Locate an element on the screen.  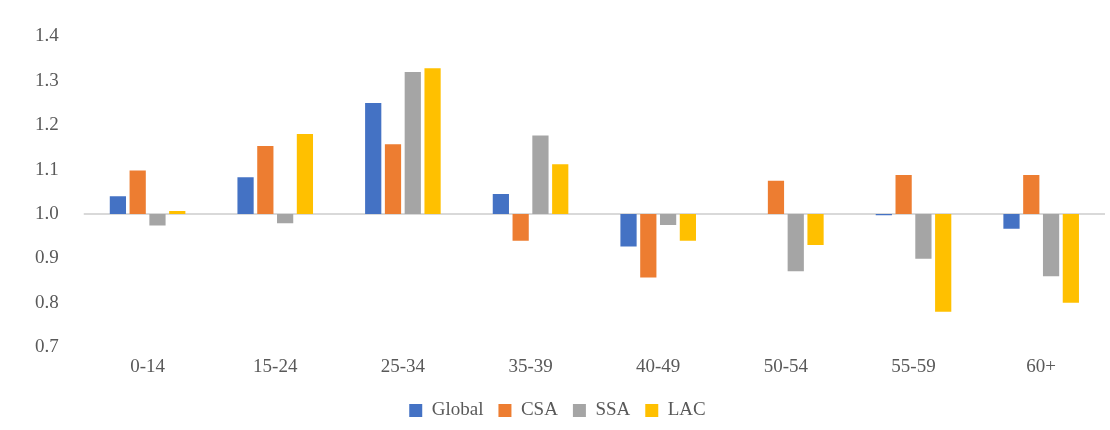
legend-label: LAC is located at coordinates (686, 409).